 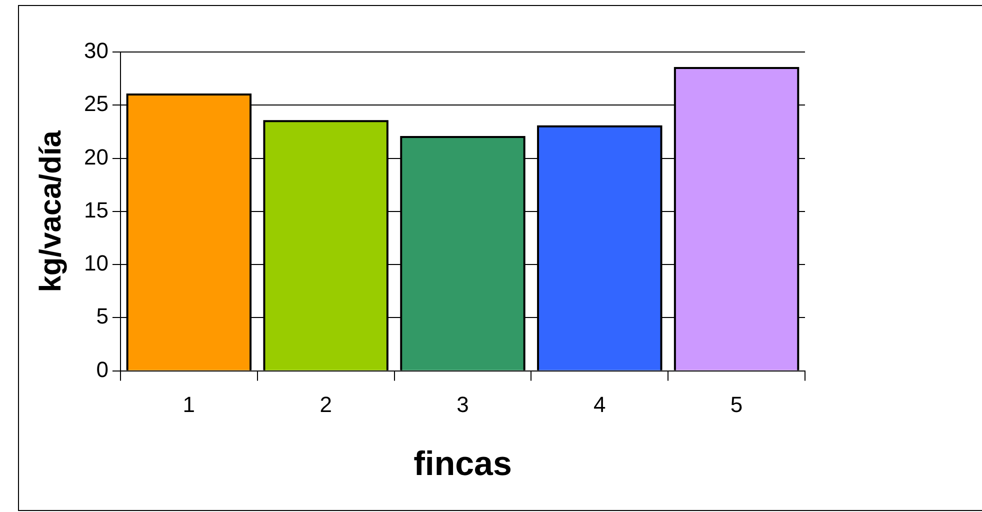 What do you see at coordinates (51, 211) in the screenshot?
I see `y-axis-title: kg/vaca/día` at bounding box center [51, 211].